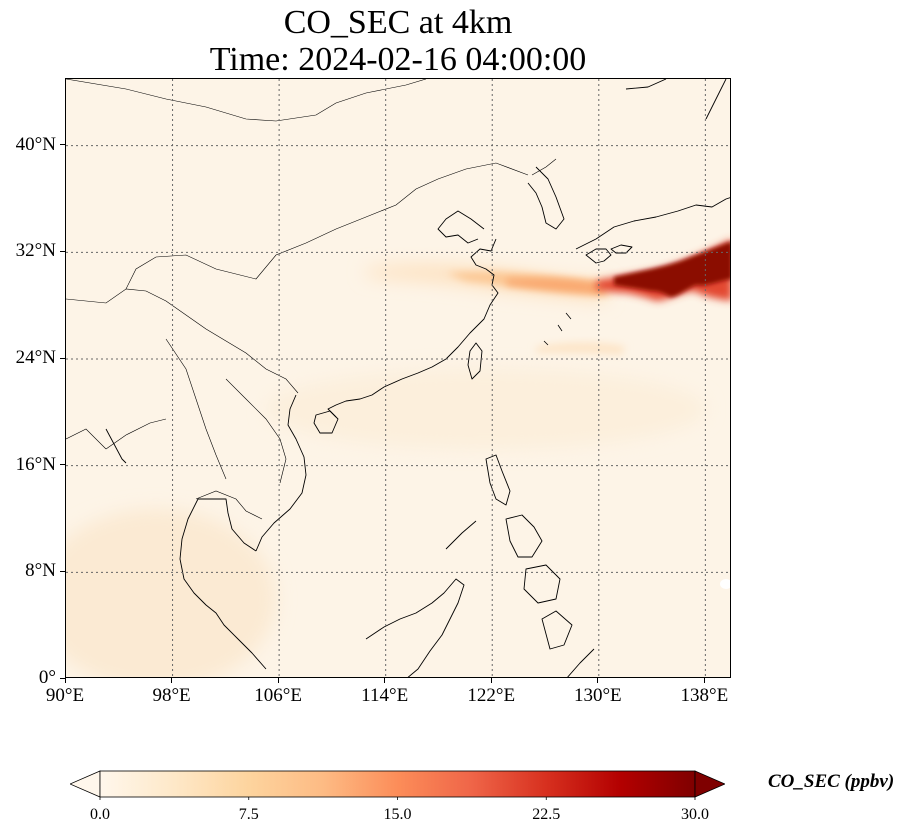 The width and height of the screenshot is (916, 836). I want to click on lon-tick-label: 106°E, so click(278, 695).